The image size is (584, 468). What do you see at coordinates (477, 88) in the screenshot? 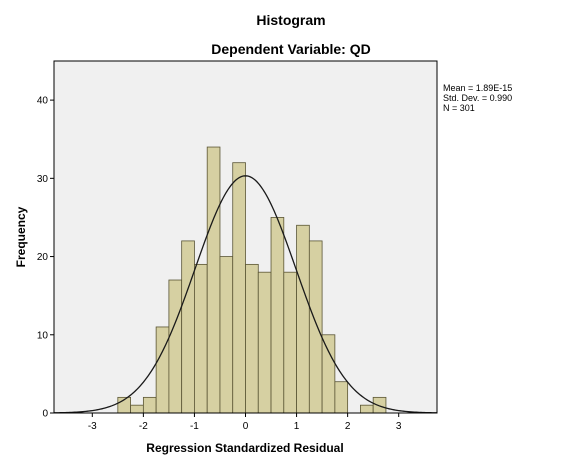
I see `stats-mean: Mean = 1.89E-15` at bounding box center [477, 88].